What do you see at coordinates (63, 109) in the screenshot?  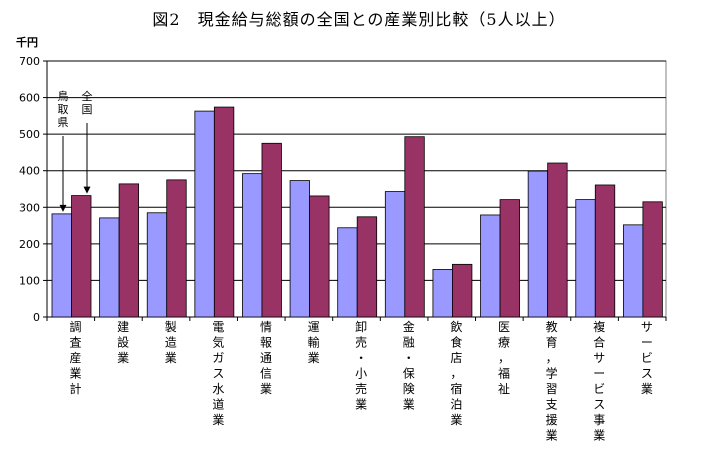 I see `annotation-label: 鳥取県` at bounding box center [63, 109].